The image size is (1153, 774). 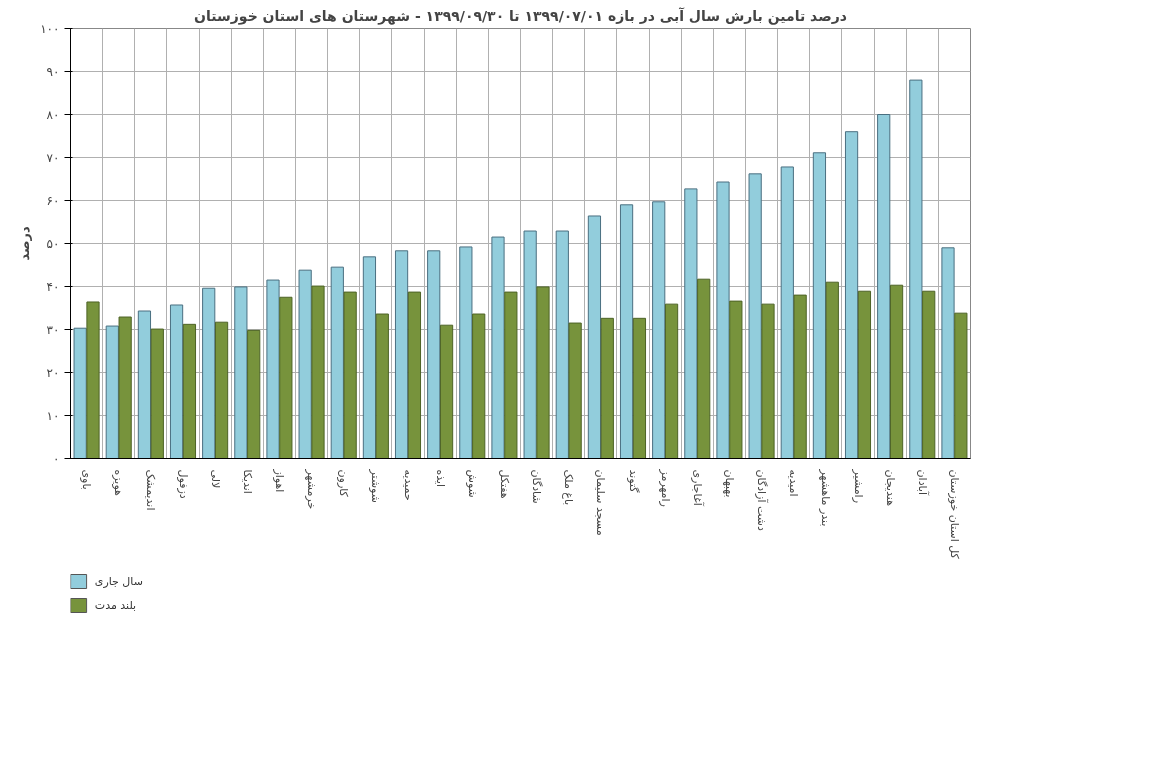 I want to click on x-tick-label: دزفول, so click(x=183, y=484).